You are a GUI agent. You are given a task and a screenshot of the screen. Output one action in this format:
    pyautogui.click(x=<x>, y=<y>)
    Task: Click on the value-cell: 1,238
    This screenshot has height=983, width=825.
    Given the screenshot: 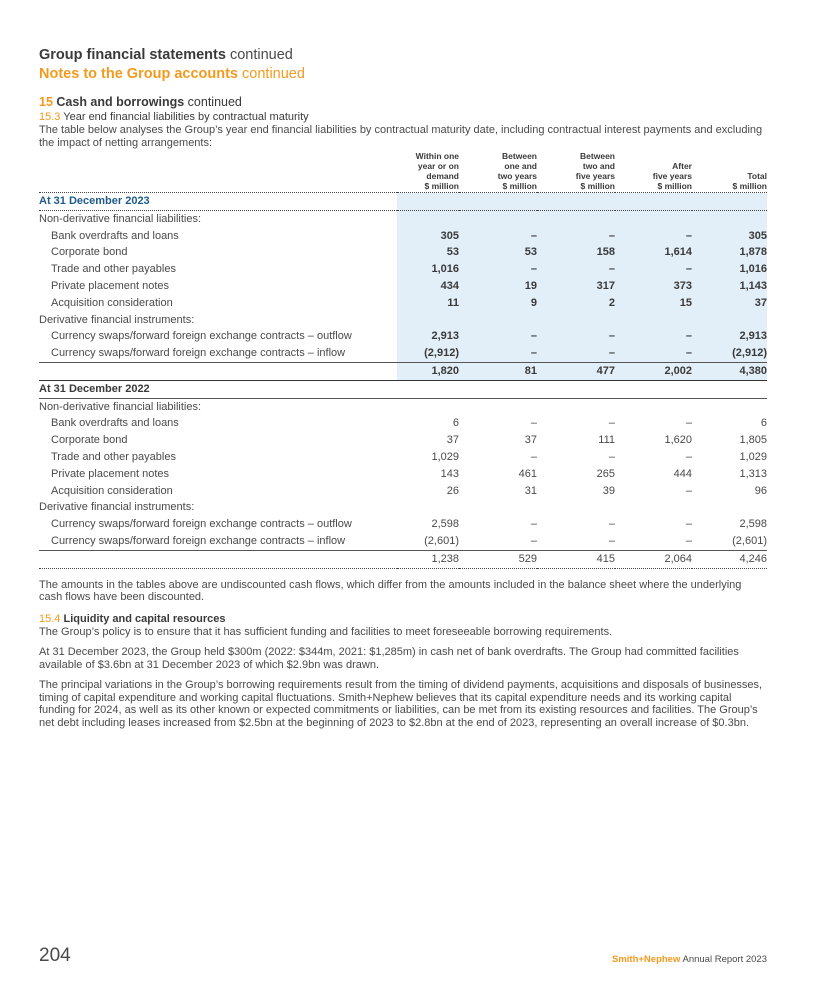 What is the action you would take?
    pyautogui.click(x=428, y=559)
    